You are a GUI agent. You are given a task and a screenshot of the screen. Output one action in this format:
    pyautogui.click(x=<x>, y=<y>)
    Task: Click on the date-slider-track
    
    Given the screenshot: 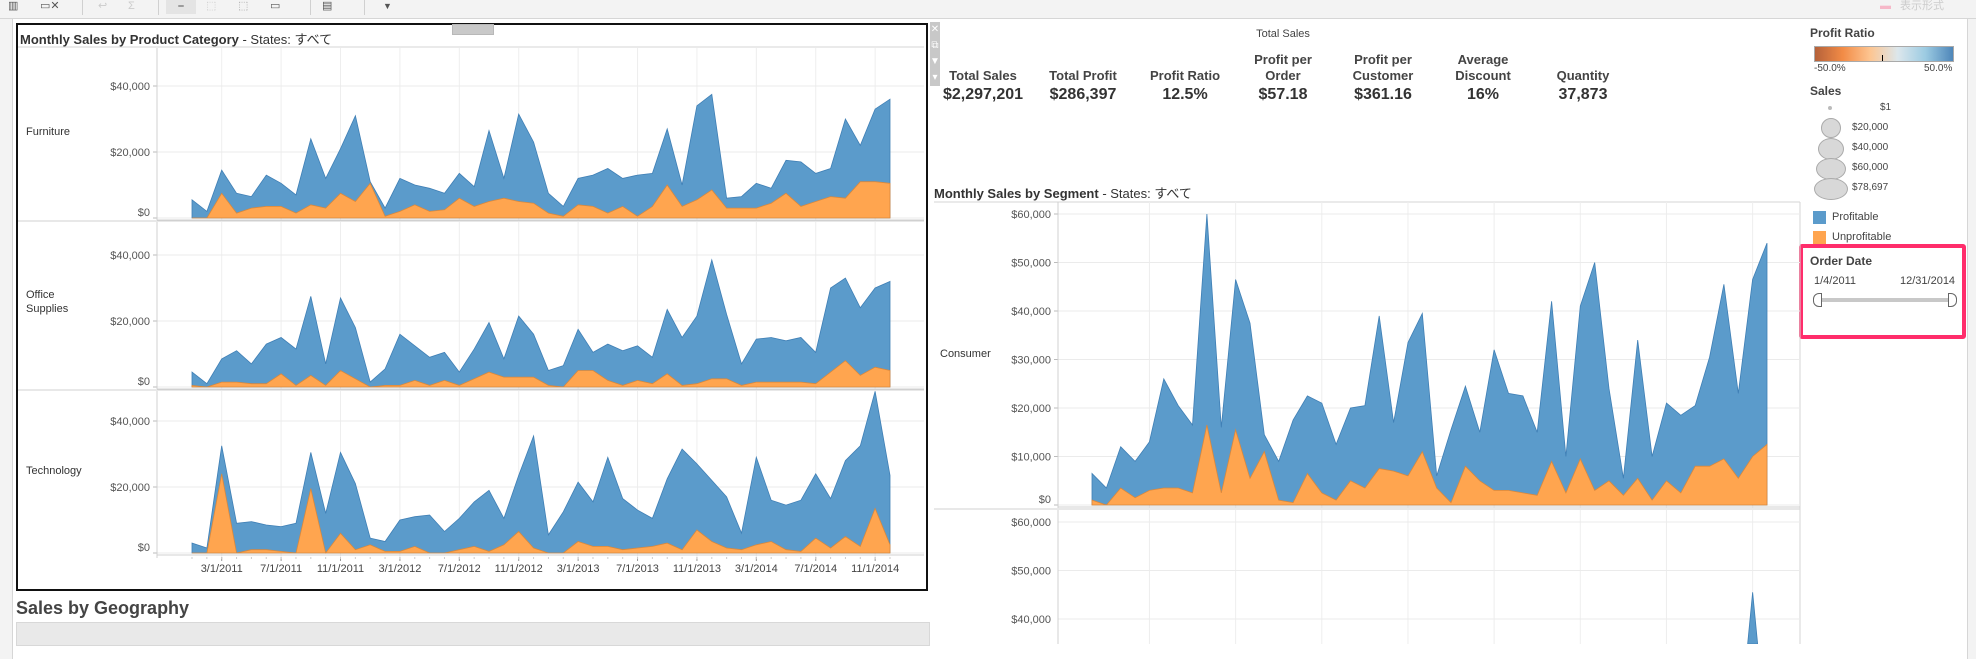 What is the action you would take?
    pyautogui.click(x=1885, y=300)
    